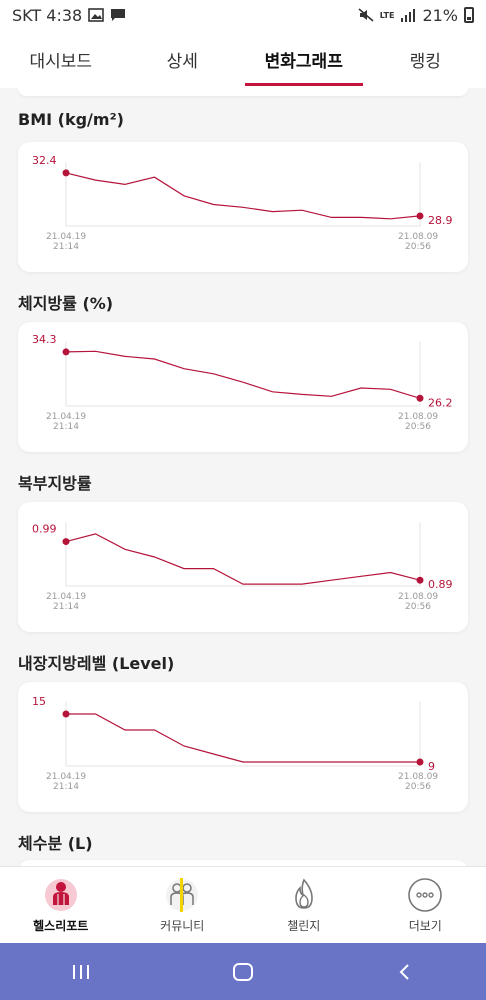  I want to click on home-icon, so click(243, 971).